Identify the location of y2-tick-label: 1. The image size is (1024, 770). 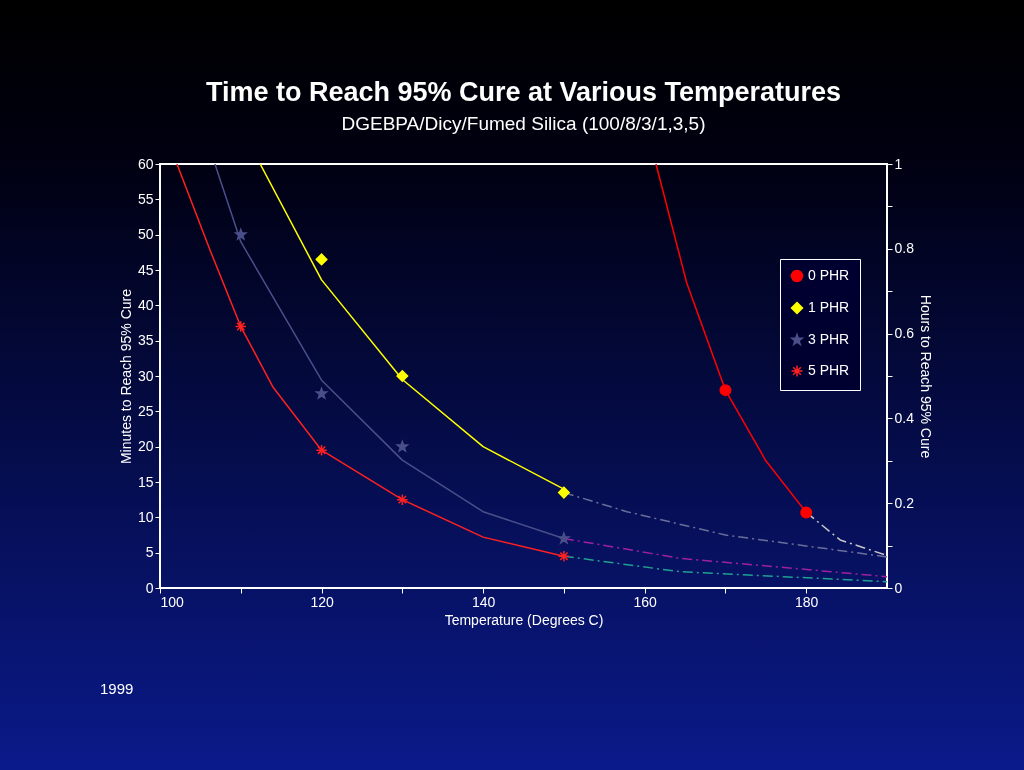
(898, 163).